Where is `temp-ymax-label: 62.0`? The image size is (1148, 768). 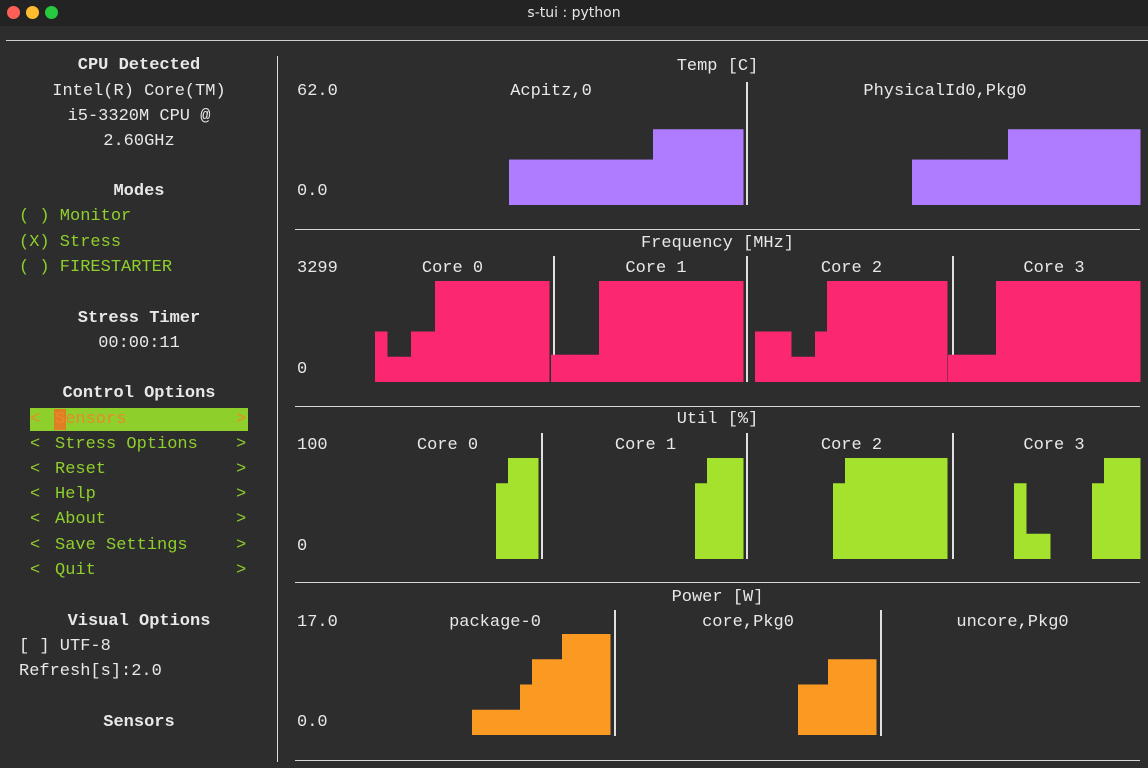
temp-ymax-label: 62.0 is located at coordinates (317, 91).